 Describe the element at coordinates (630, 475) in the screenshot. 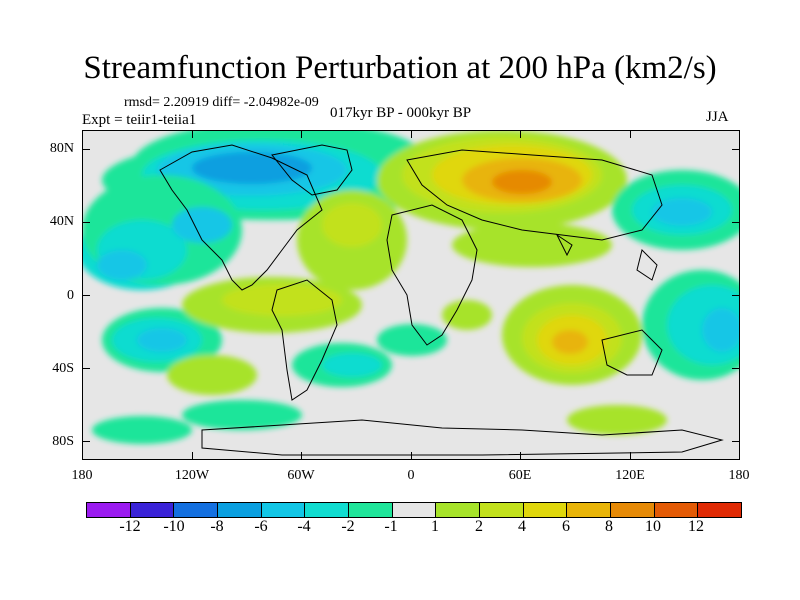

I see `lon-label-120e: 120E` at that location.